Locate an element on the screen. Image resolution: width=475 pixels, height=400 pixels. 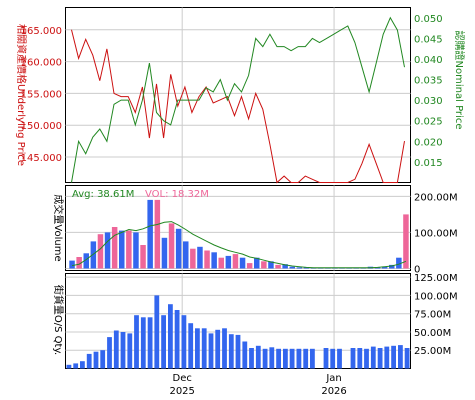
volume-bars is located at coordinates (239, 234).